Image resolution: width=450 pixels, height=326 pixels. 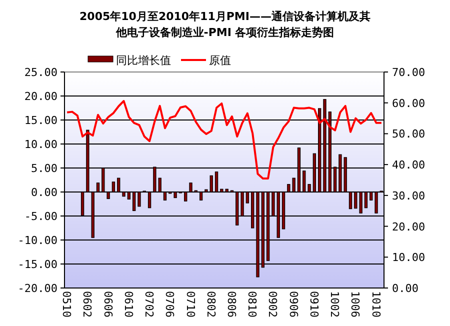 What do you see at coordinates (41, 96) in the screenshot?
I see `y-tick-label: 20.00` at bounding box center [41, 96].